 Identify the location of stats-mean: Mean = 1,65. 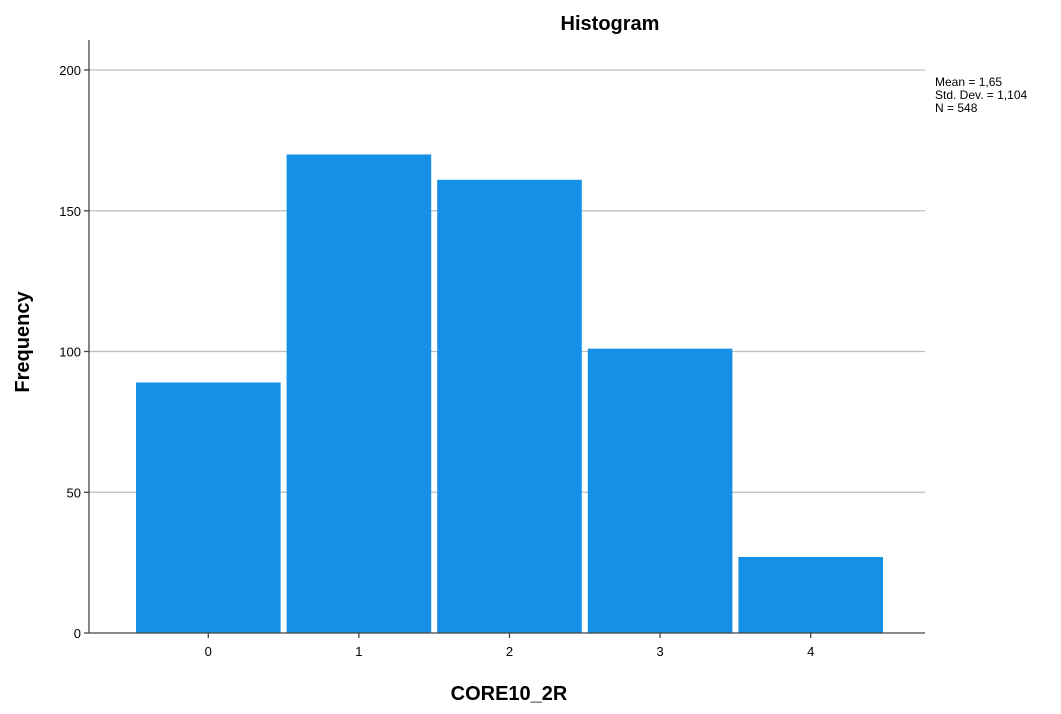
(968, 82).